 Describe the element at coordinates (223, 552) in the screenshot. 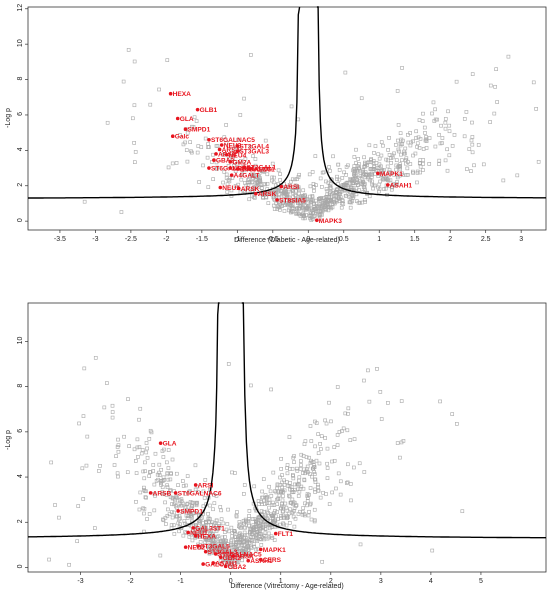

I see `gene-label: ST3GAL3` at that location.